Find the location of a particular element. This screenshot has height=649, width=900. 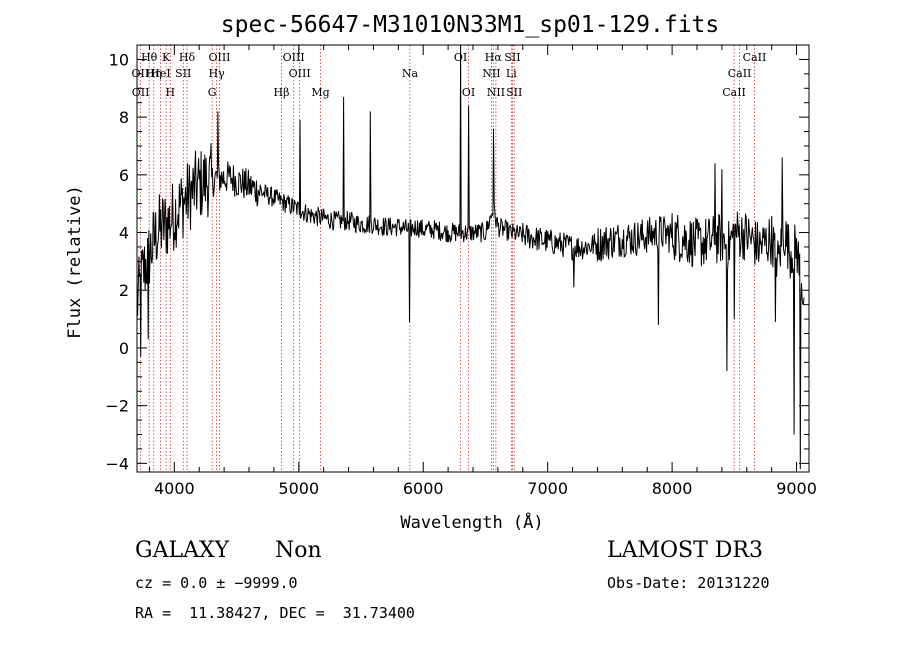

x-tick-label: 8000 is located at coordinates (672, 488).